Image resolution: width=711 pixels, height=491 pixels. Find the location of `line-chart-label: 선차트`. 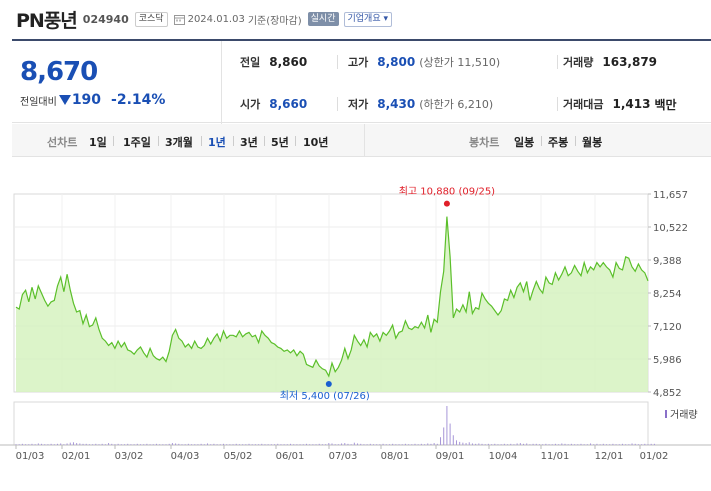

line-chart-label: 선차트 is located at coordinates (62, 142).